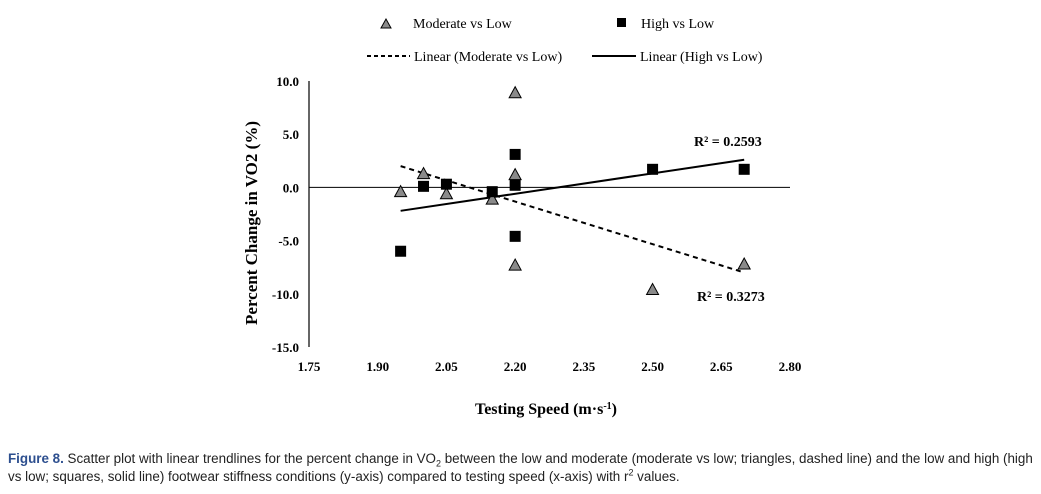 Image resolution: width=1041 pixels, height=494 pixels. I want to click on caption-superscript: 2, so click(631, 472).